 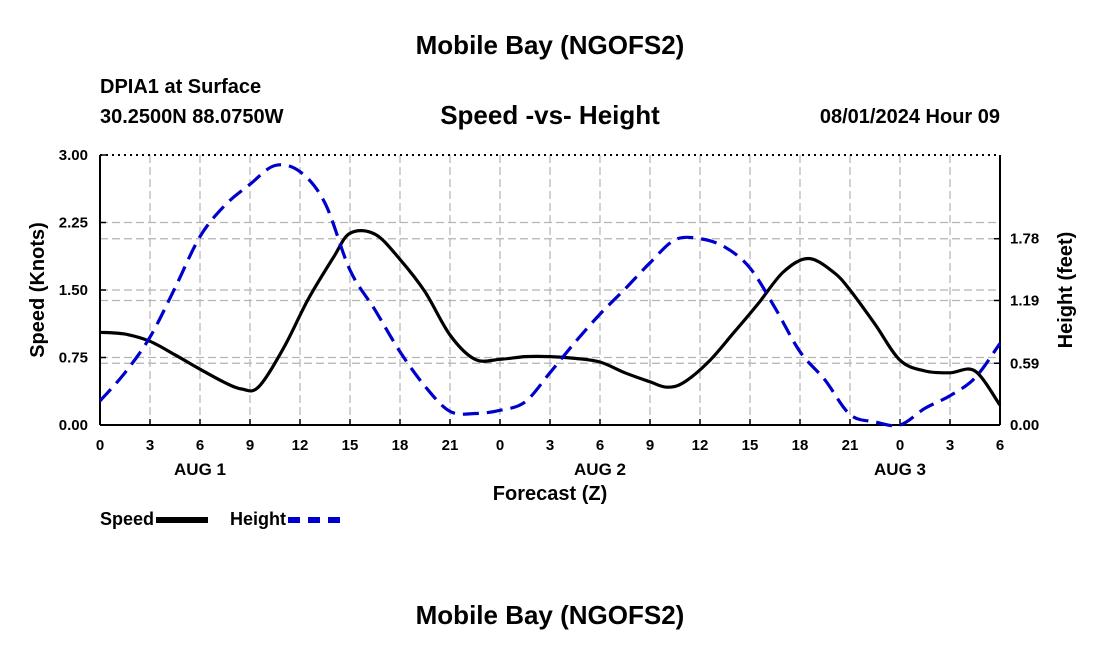 What do you see at coordinates (127, 519) in the screenshot?
I see `legend-speed-label: Speed` at bounding box center [127, 519].